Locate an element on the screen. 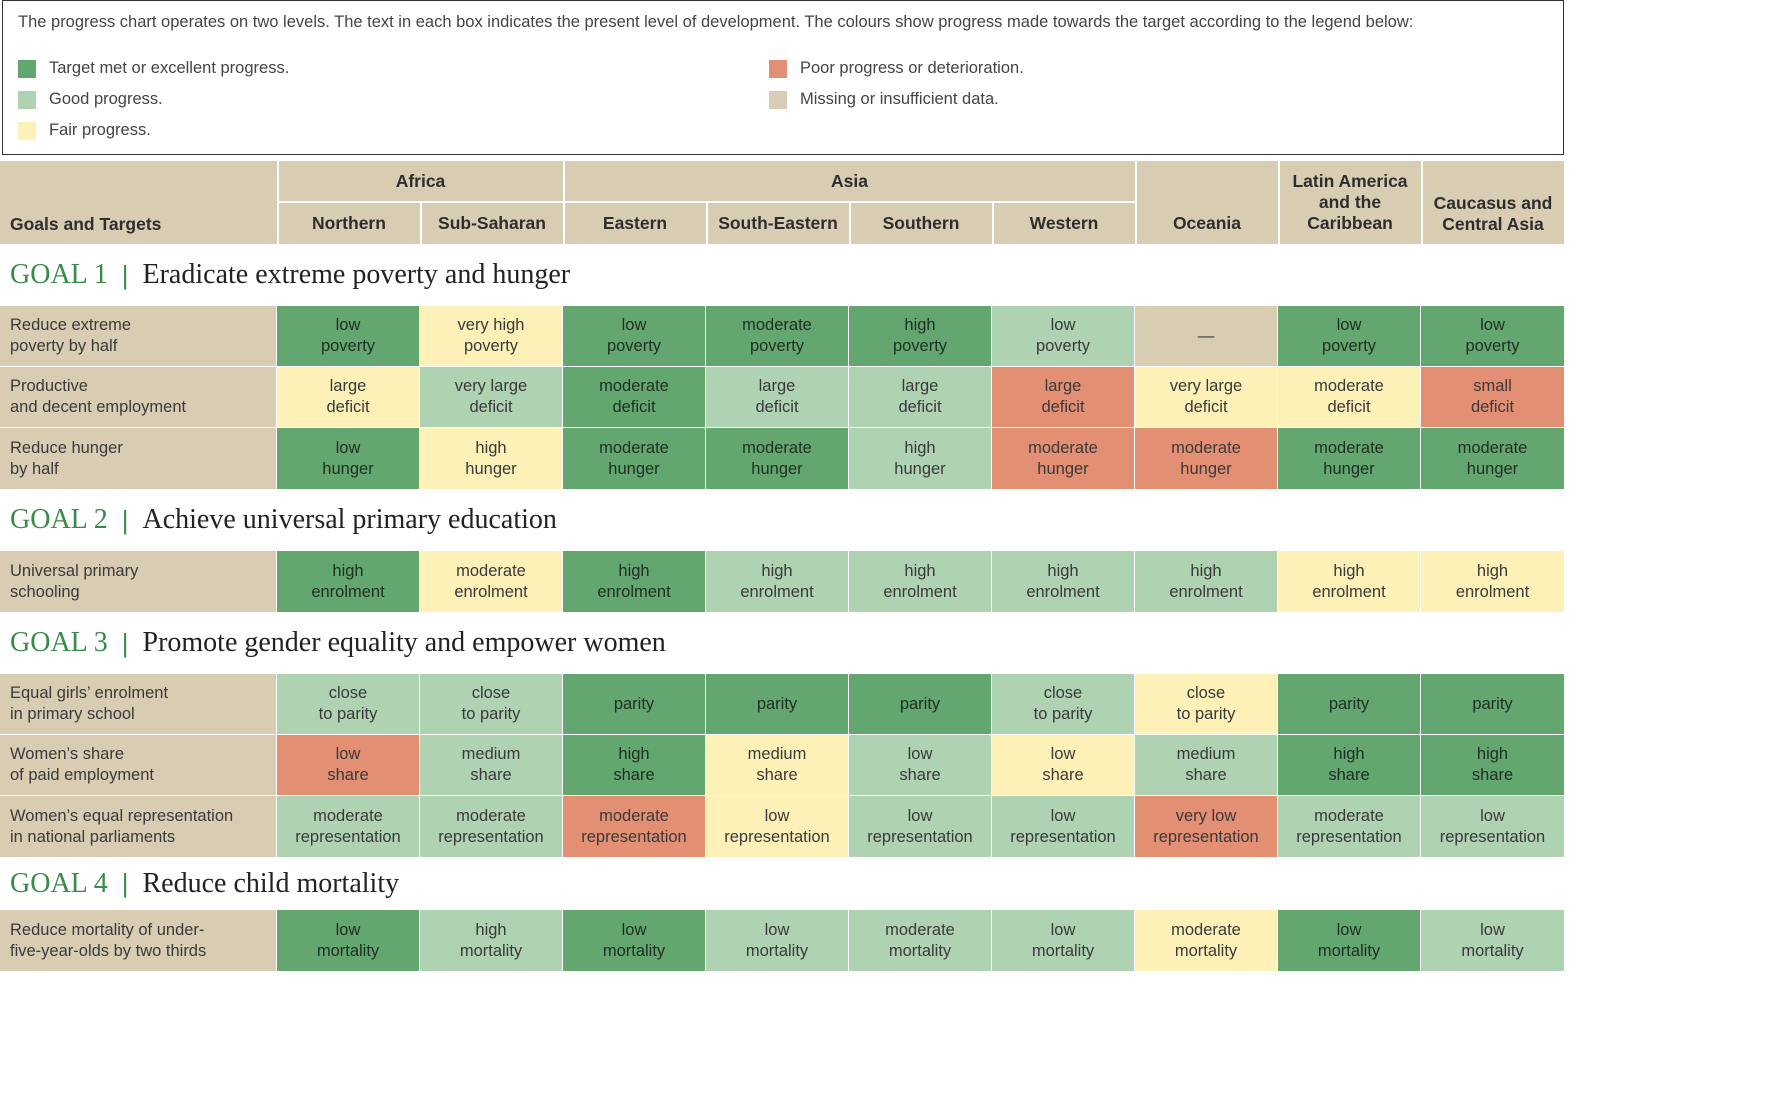 This screenshot has width=1770, height=1114. target-label: Women’s share of paid employment is located at coordinates (138, 765).